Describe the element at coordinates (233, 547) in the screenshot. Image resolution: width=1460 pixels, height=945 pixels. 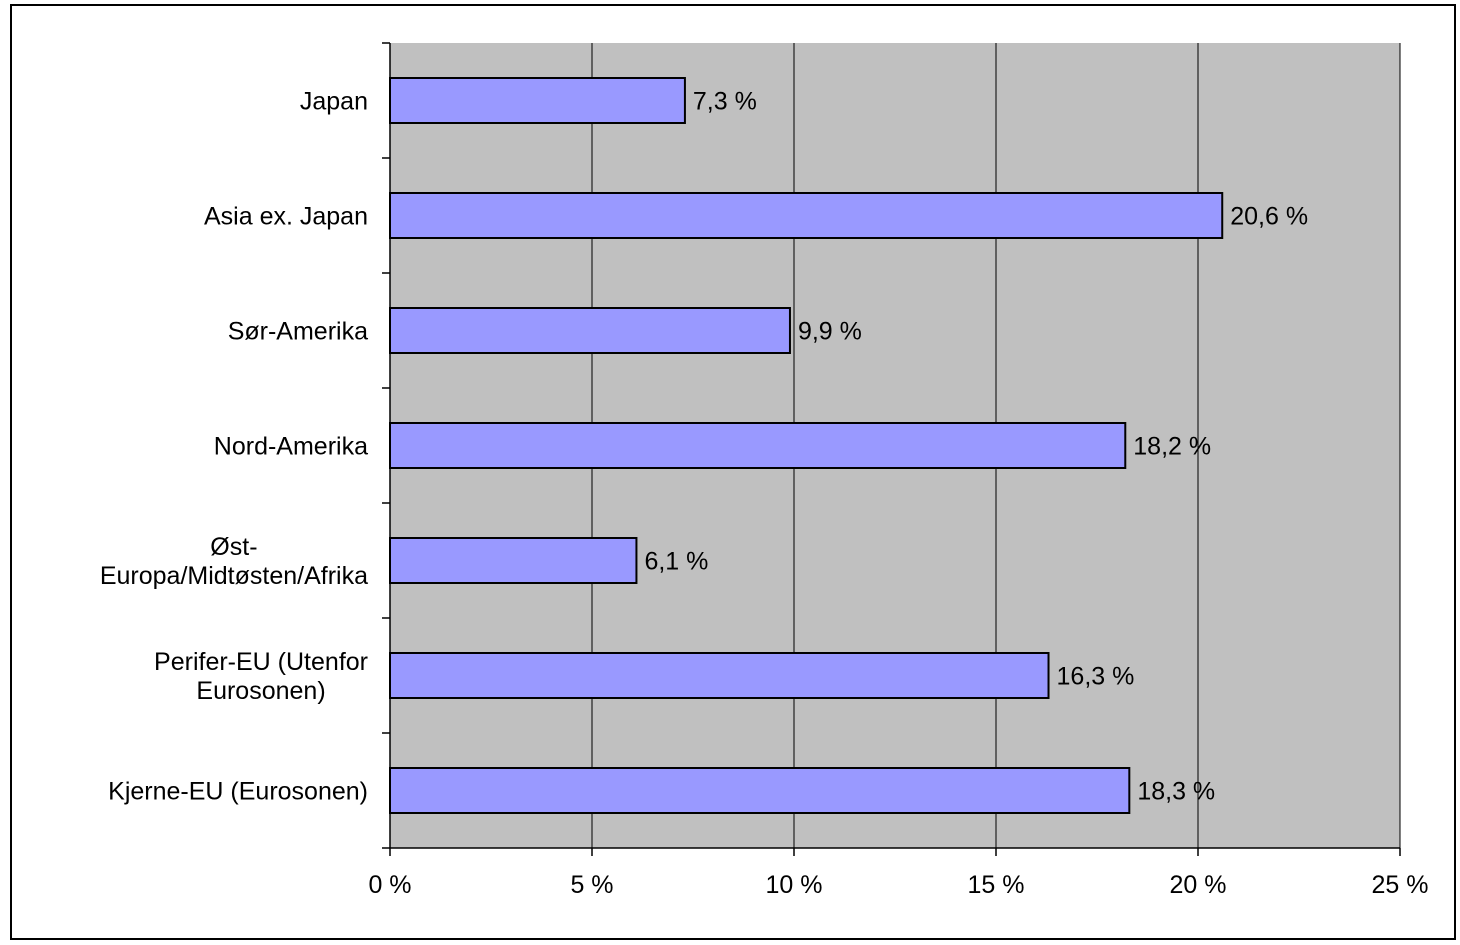
I see `category-label-4-line-0: Øst-` at that location.